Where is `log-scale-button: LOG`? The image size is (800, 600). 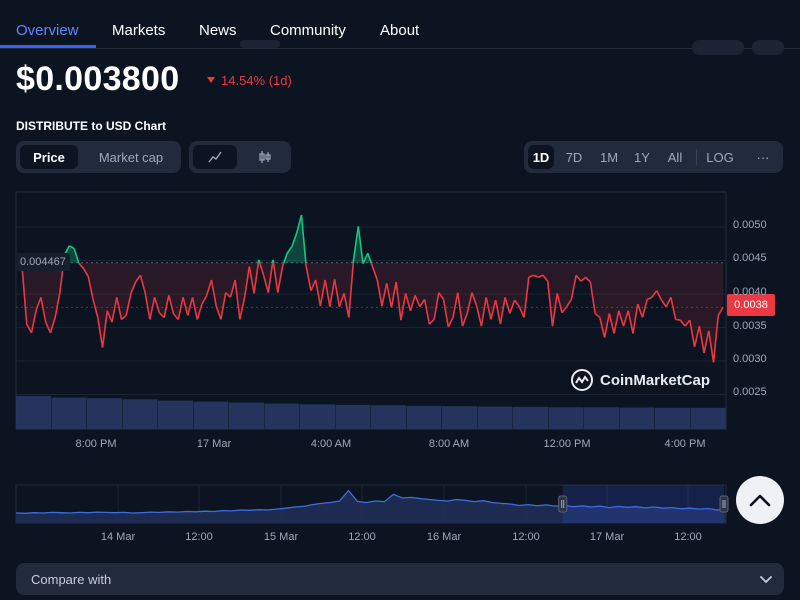
log-scale-button: LOG is located at coordinates (720, 157).